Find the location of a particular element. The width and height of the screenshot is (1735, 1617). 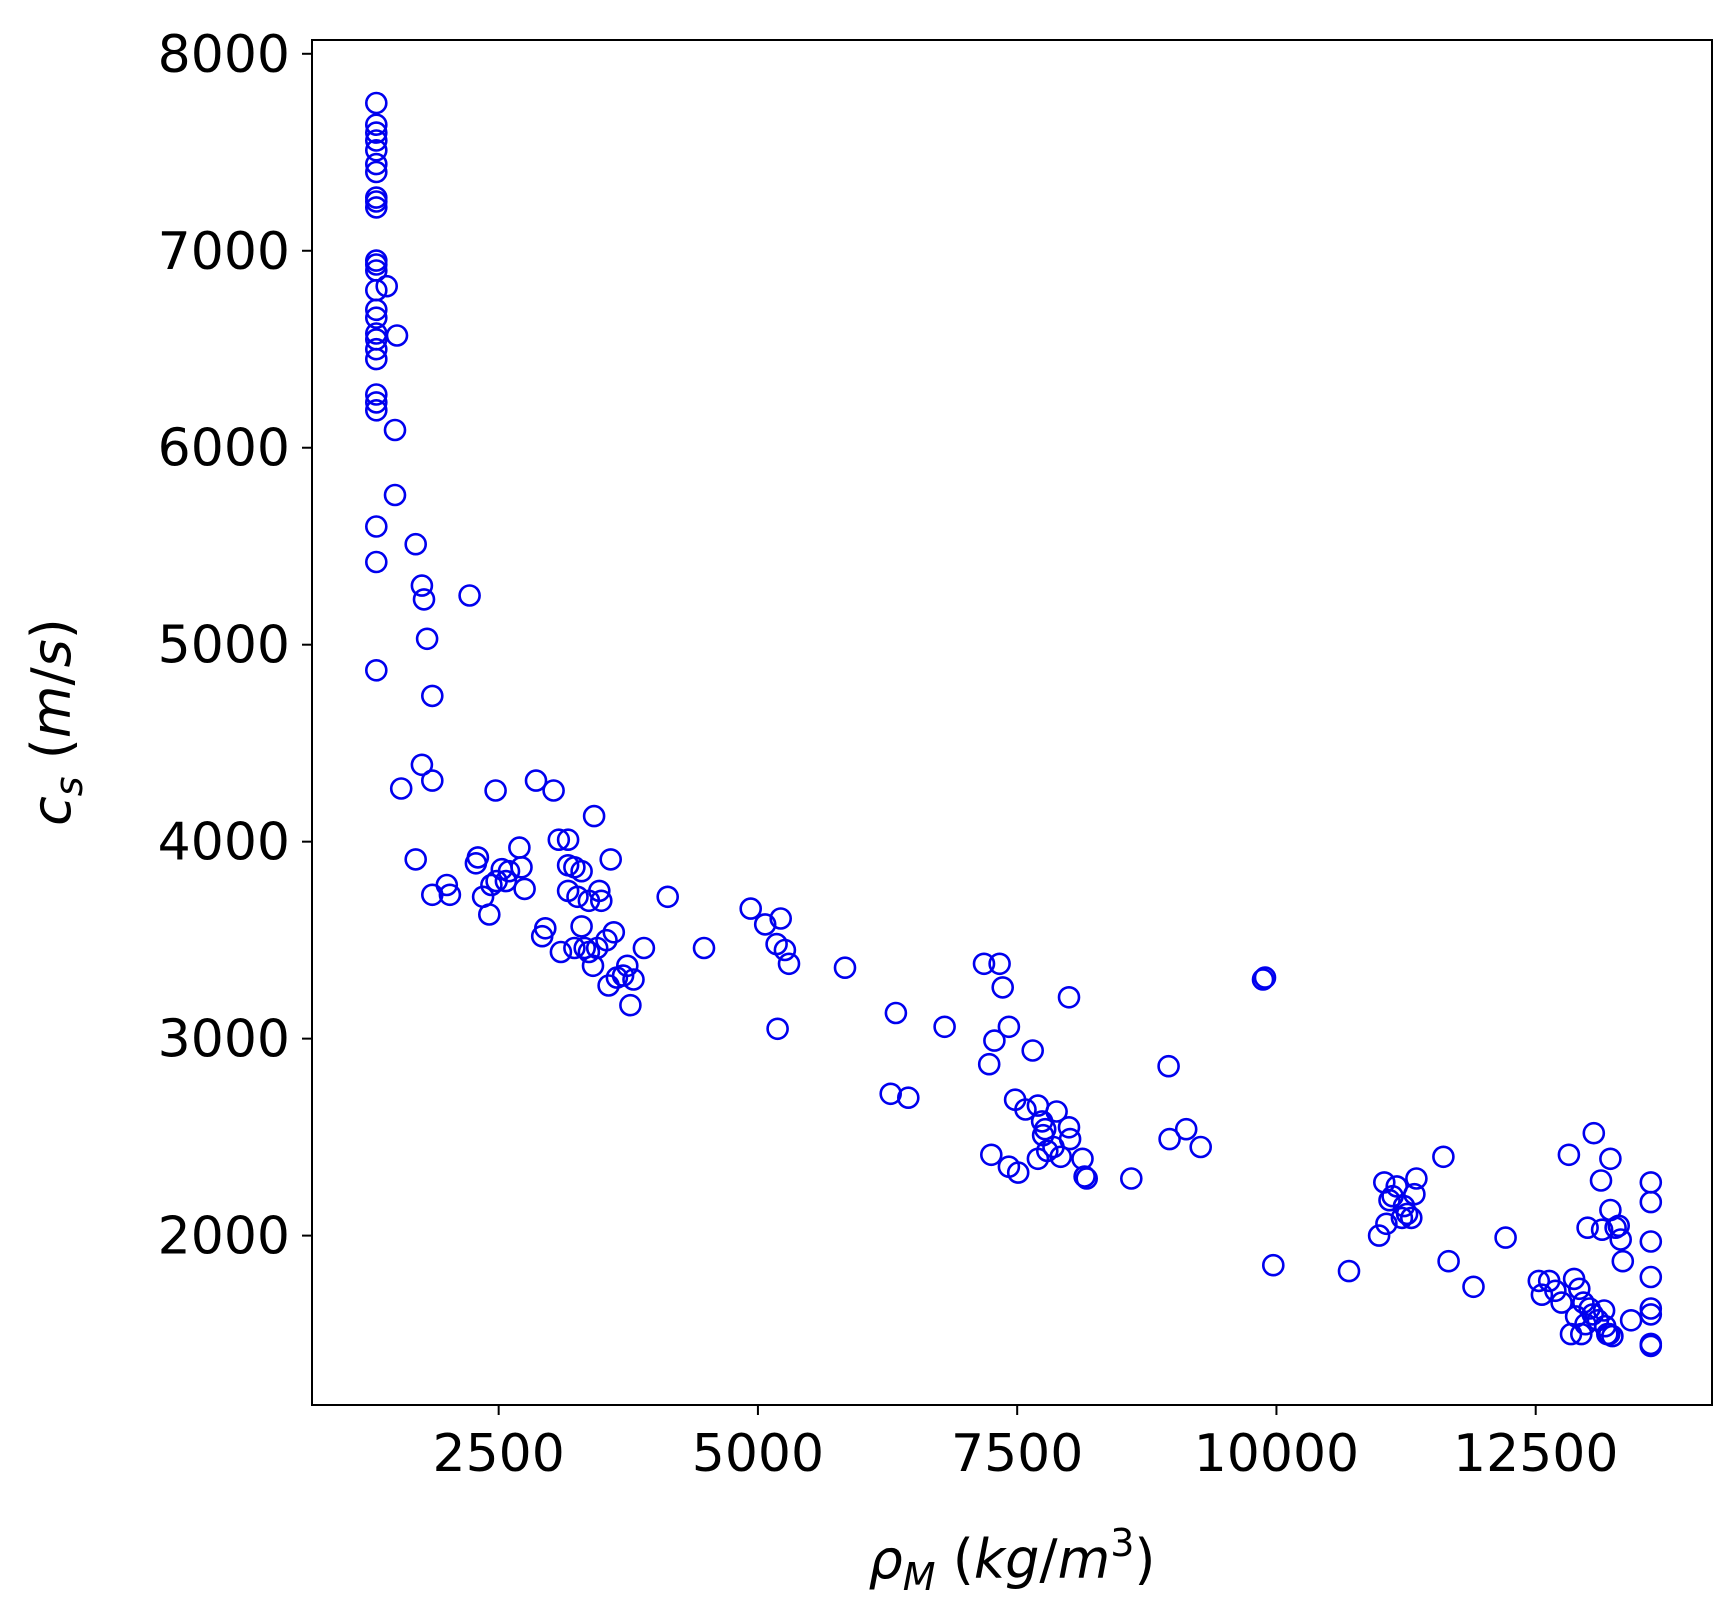

y-axis-label: cs (m/s) is located at coordinates (55, 722).